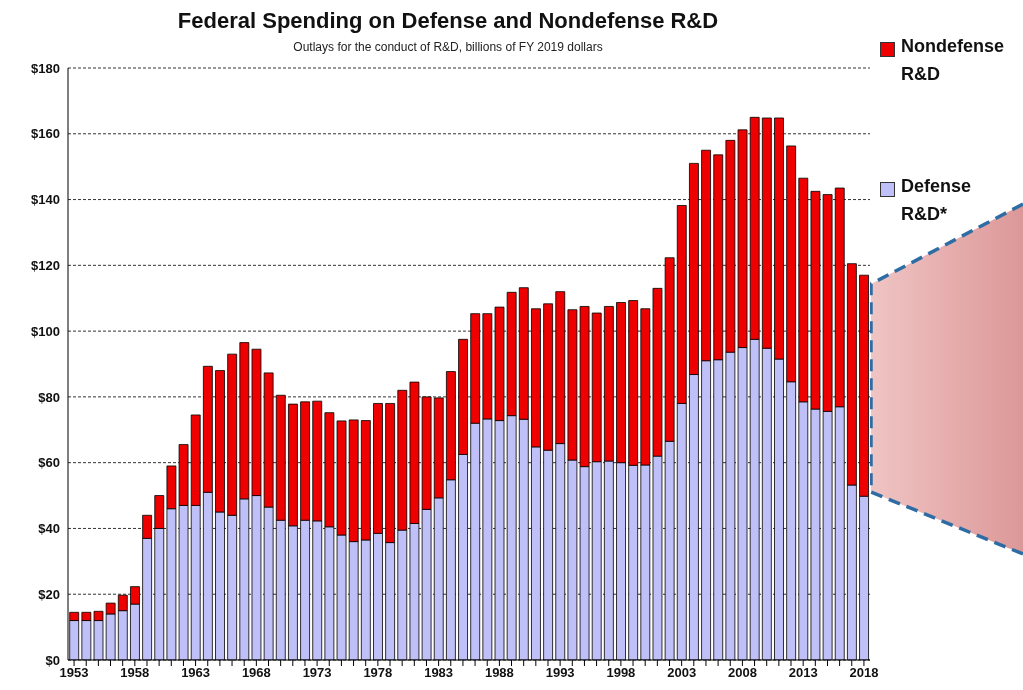 This screenshot has width=1023, height=690. What do you see at coordinates (45, 265) in the screenshot?
I see `y-tick-label: $120` at bounding box center [45, 265].